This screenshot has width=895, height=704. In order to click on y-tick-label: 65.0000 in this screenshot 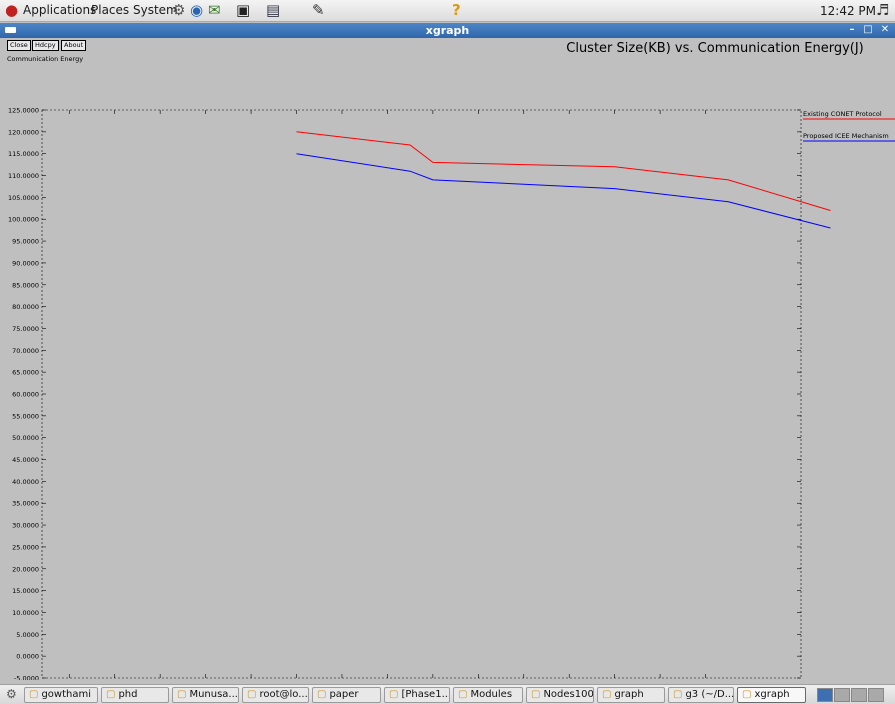, I will do `click(25, 373)`.